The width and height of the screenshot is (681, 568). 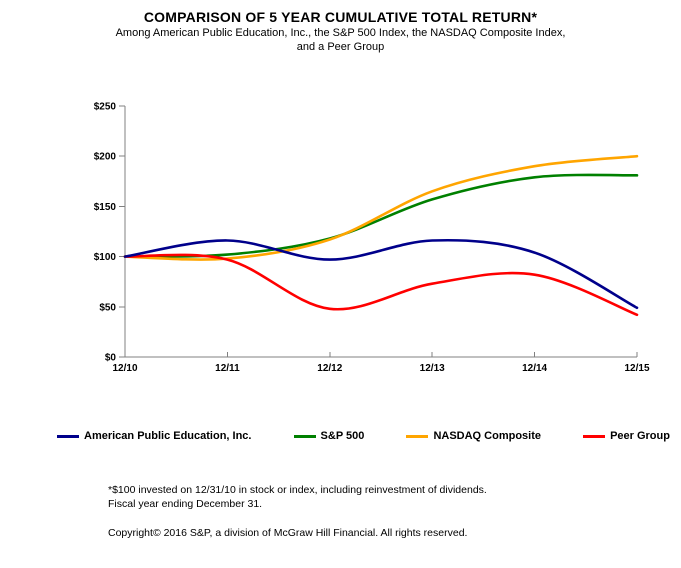 I want to click on x-axis-label: 12/10, so click(x=124, y=368).